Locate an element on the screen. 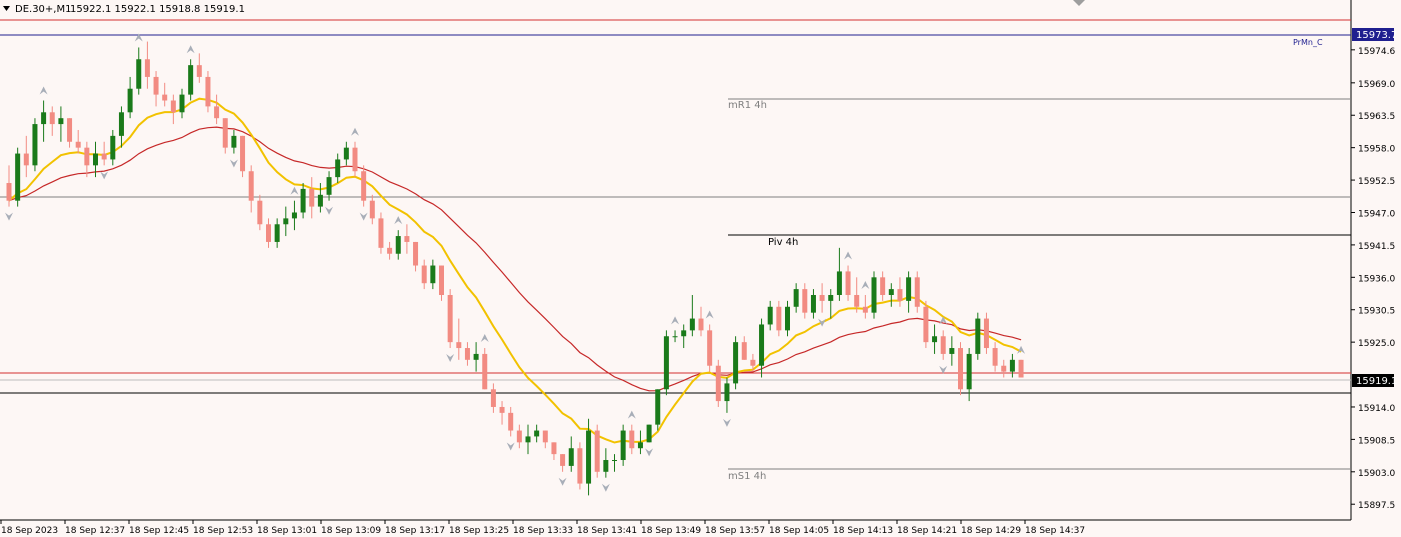  time-tick-label: 18 Sep 14:29 is located at coordinates (991, 531).